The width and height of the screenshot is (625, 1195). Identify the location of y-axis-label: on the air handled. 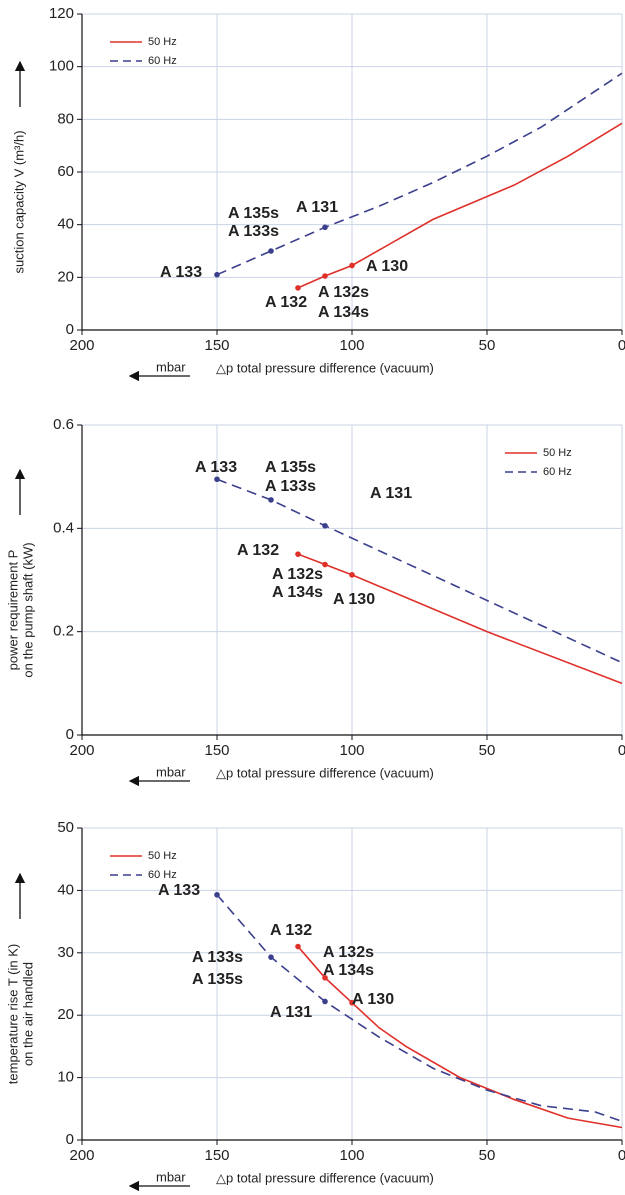
(27, 1014).